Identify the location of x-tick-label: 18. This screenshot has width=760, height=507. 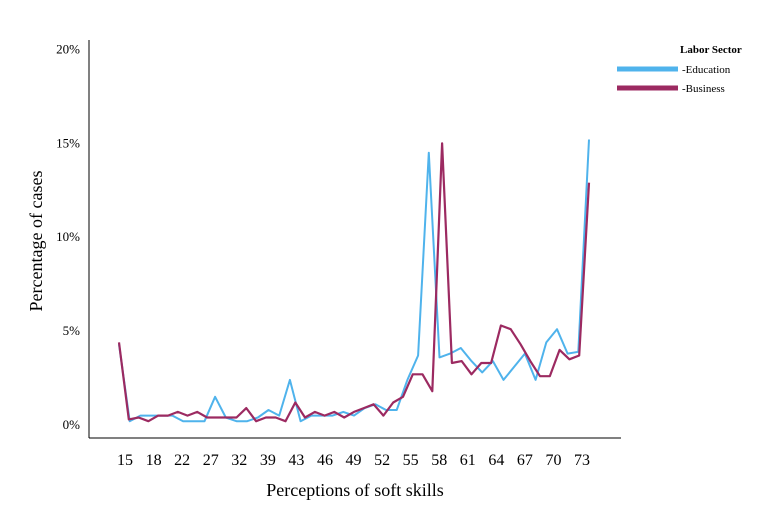
(154, 460).